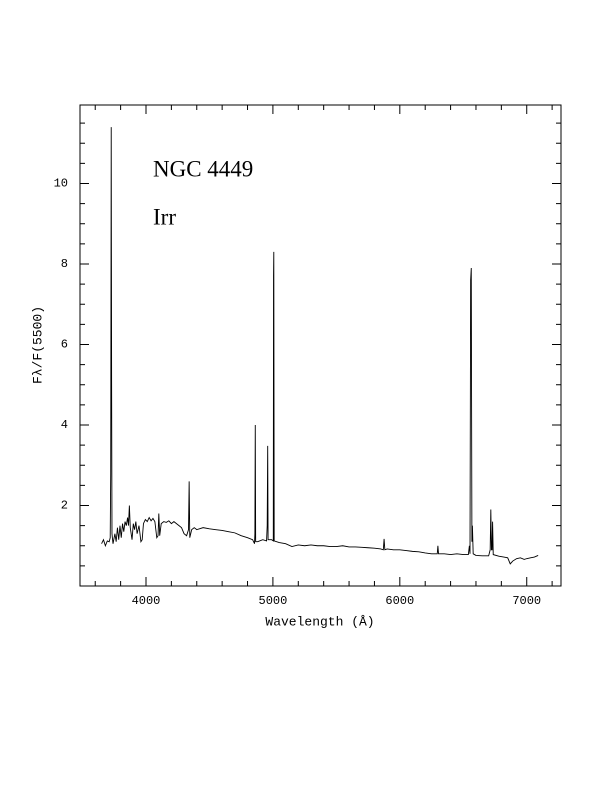  I want to click on y-axis-label: Fλ/F(5500), so click(37, 345).